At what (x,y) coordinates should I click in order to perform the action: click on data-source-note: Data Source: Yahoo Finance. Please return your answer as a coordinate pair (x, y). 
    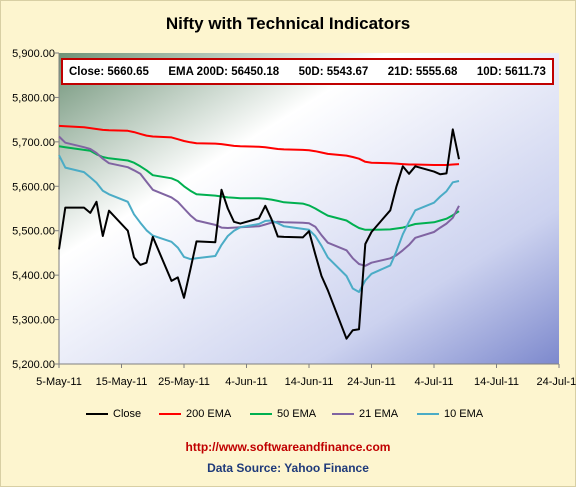
    Looking at the image, I should click on (288, 468).